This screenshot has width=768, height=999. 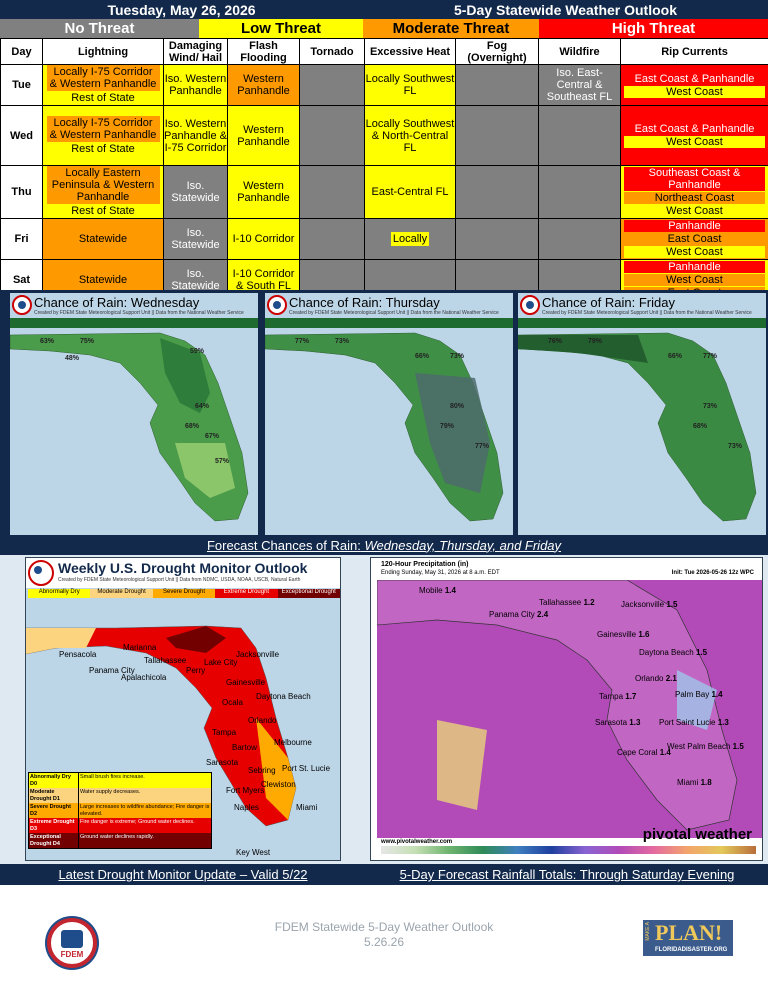 I want to click on rain-pct: 77%, so click(x=482, y=446).